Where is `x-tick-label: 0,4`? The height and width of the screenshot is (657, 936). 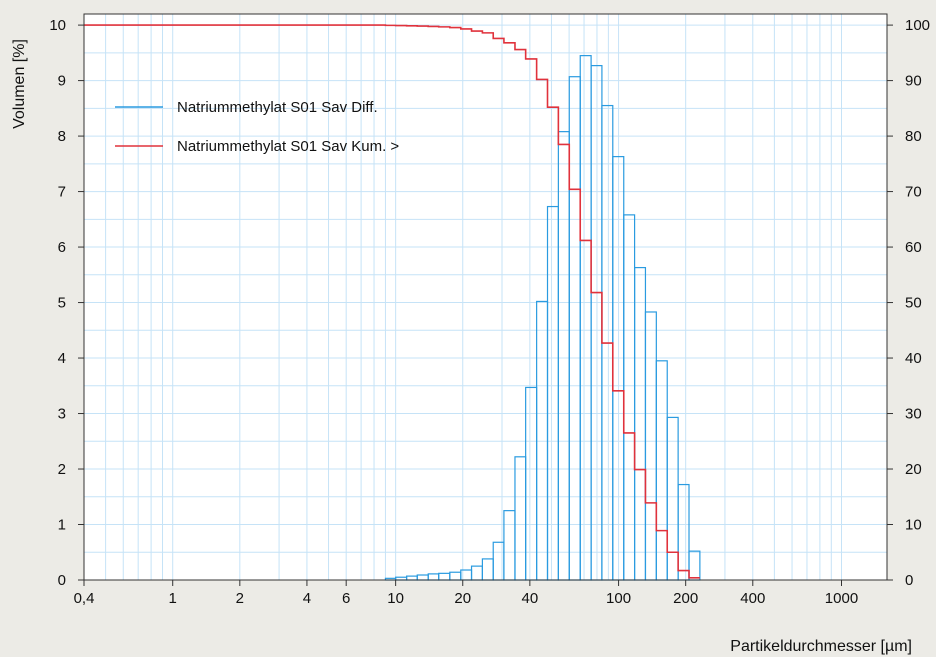 x-tick-label: 0,4 is located at coordinates (84, 598).